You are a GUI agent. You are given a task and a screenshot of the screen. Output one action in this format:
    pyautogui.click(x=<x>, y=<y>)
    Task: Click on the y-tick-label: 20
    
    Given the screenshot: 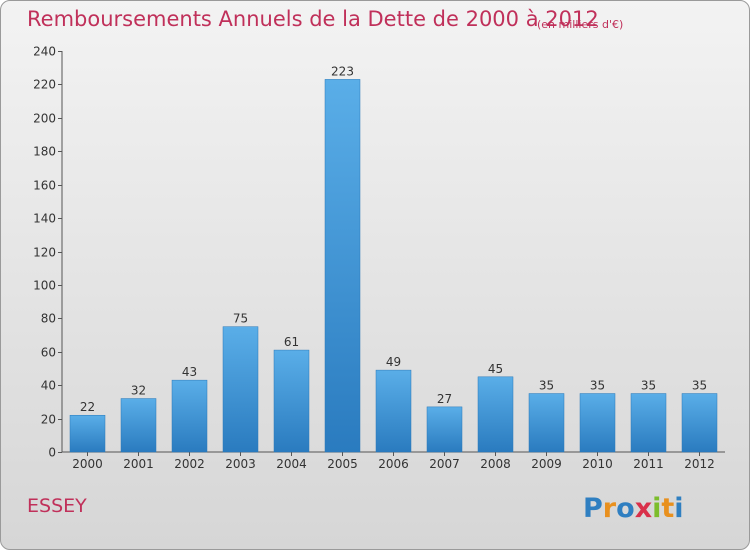 What is the action you would take?
    pyautogui.click(x=48, y=420)
    